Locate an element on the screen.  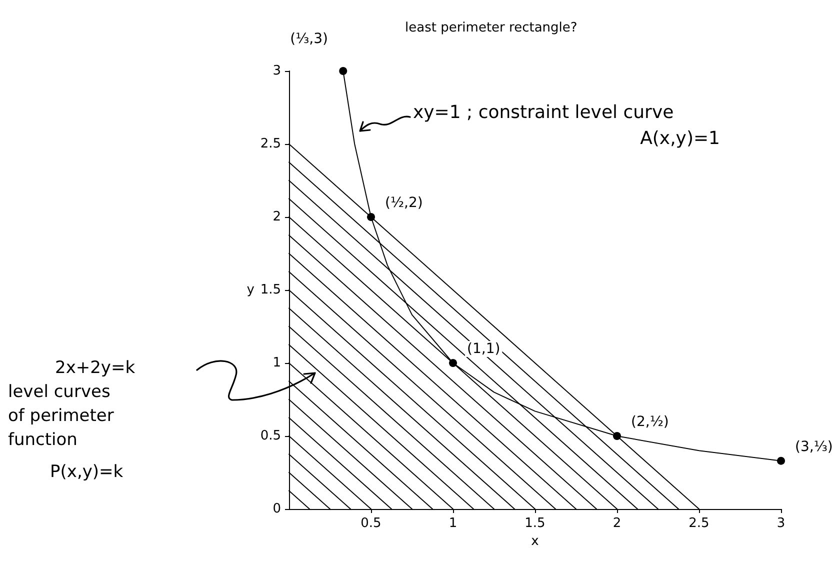
text: level curves of perimeter function is located at coordinates (64, 416).